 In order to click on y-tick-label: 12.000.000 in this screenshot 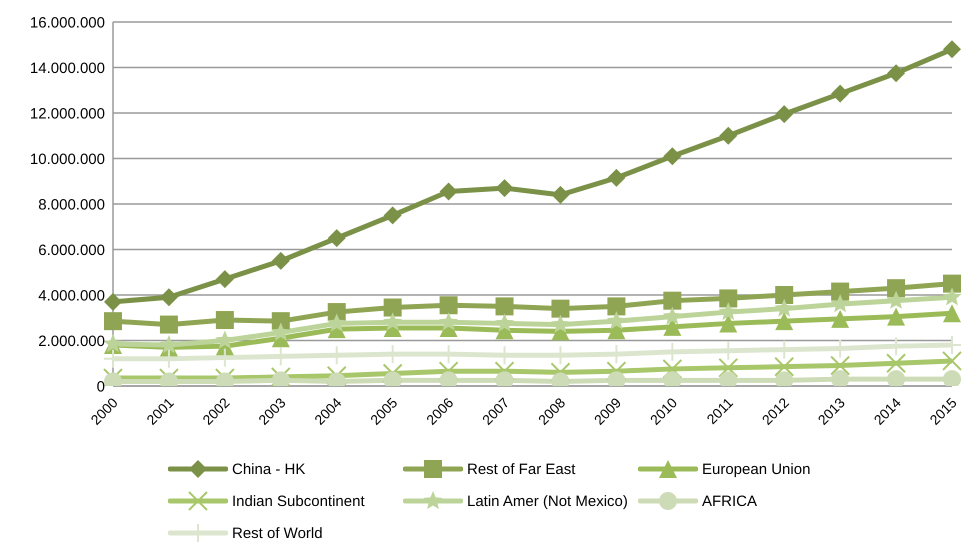, I will do `click(67, 113)`.